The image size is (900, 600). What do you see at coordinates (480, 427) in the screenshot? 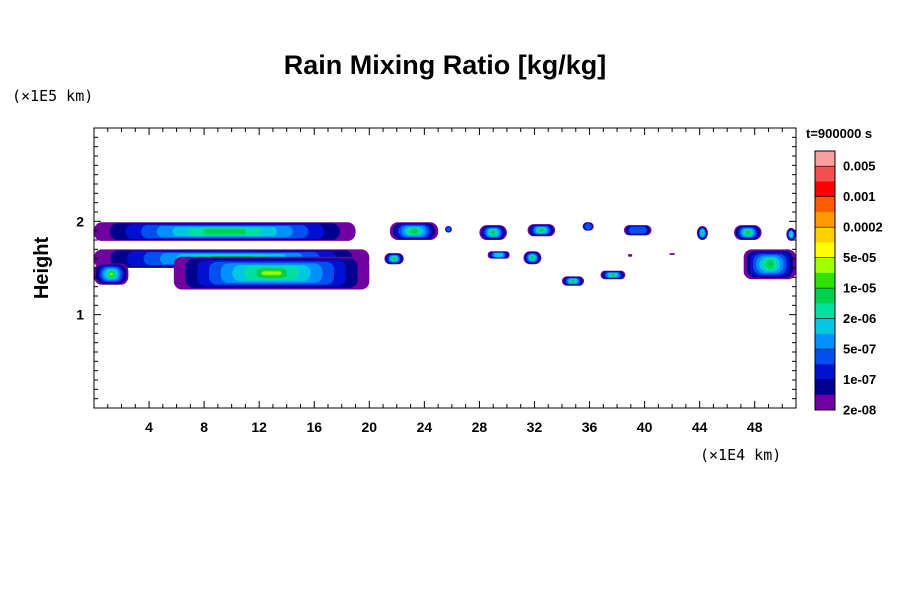
I see `x-tick-label: 28` at bounding box center [480, 427].